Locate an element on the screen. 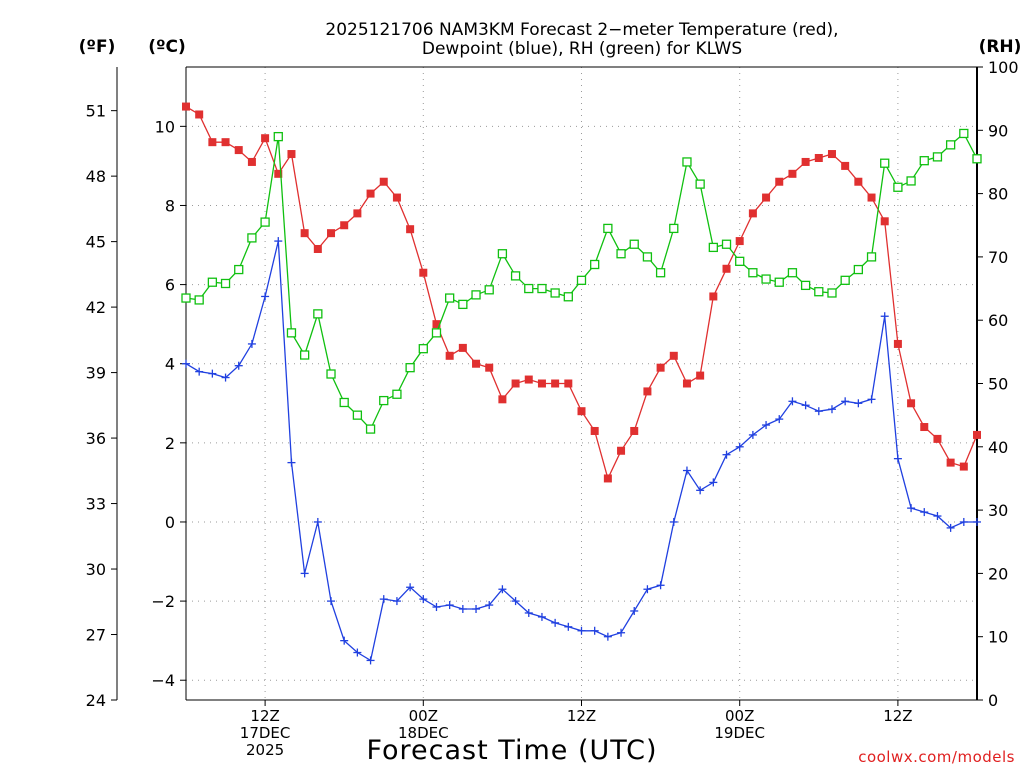  fahrenheit-tick-label: 24 is located at coordinates (96, 700).